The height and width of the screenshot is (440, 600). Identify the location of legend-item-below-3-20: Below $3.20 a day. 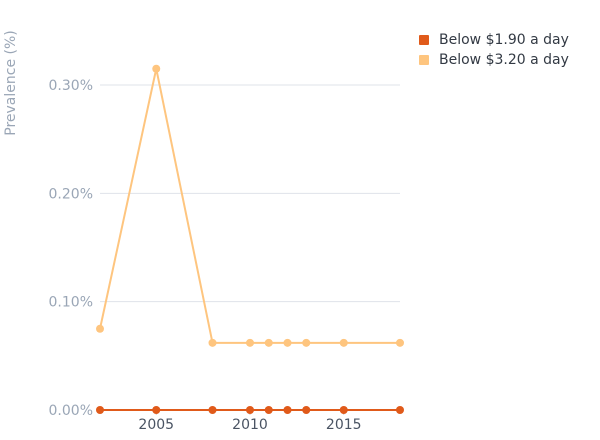
(494, 60).